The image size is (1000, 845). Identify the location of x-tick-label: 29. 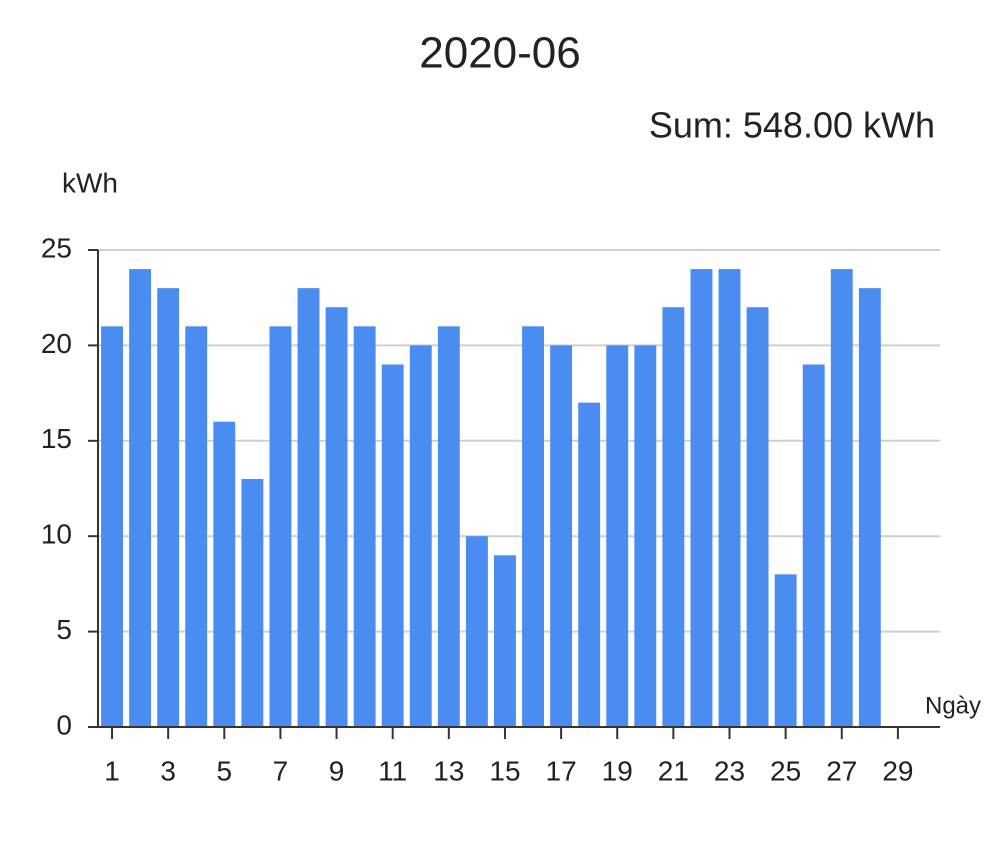
(897, 770).